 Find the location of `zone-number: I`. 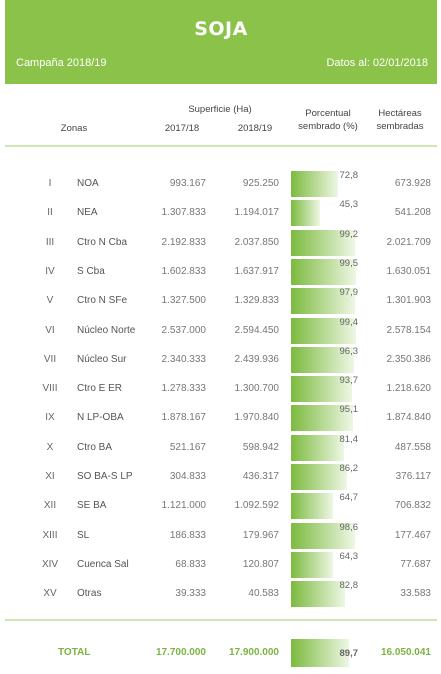

zone-number: I is located at coordinates (50, 183).